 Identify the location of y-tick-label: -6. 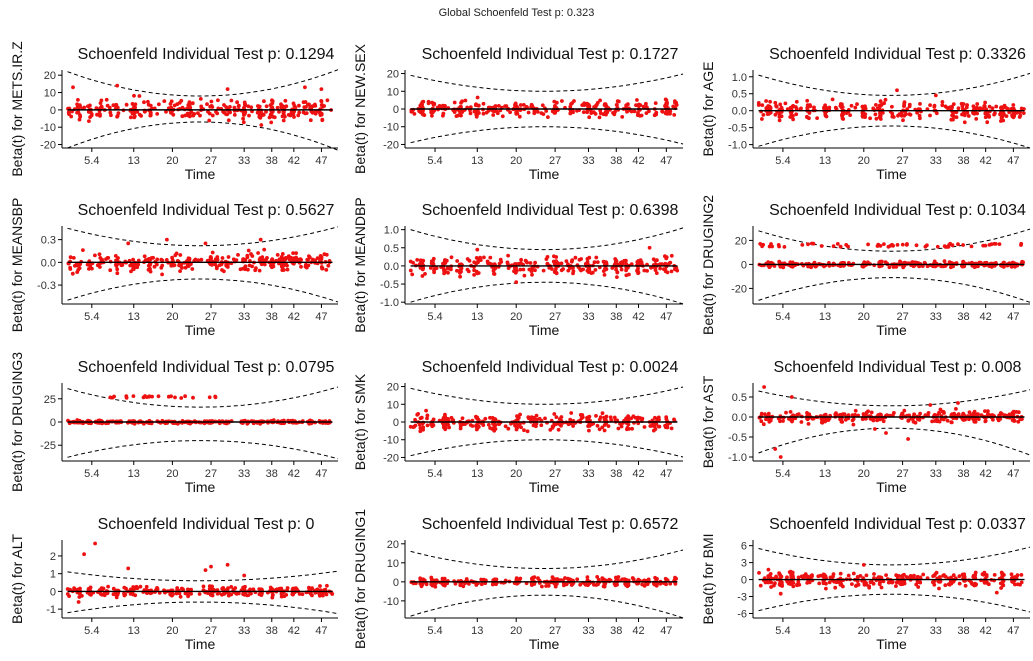
(742, 614).